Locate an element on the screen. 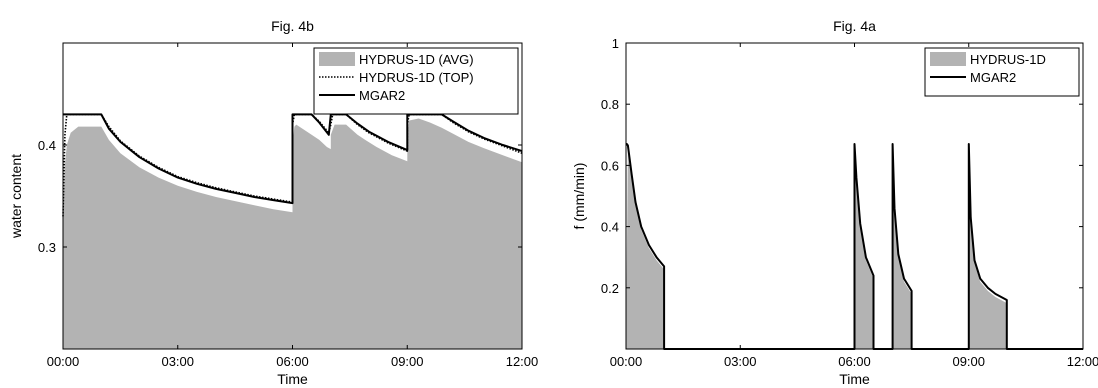 This screenshot has width=1098, height=388. legend-label: HYDRUS-1D (AVG) is located at coordinates (416, 59).